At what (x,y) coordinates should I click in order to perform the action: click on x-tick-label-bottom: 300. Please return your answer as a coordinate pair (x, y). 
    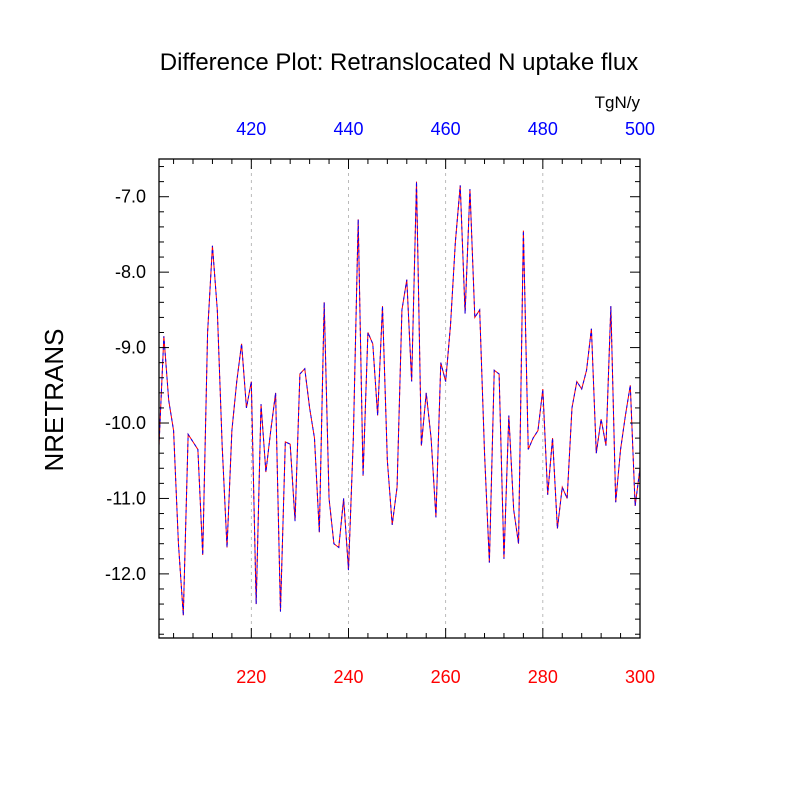
    Looking at the image, I should click on (640, 677).